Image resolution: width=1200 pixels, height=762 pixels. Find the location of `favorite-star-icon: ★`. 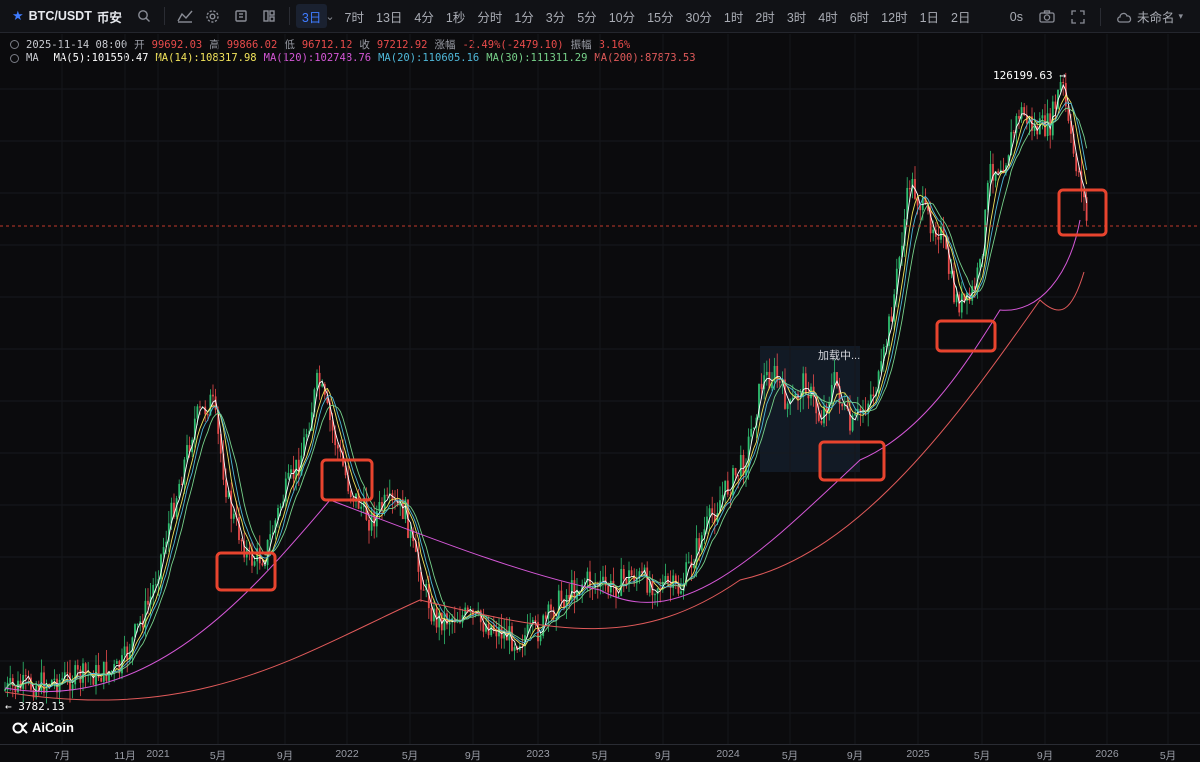

favorite-star-icon: ★ is located at coordinates (18, 15).